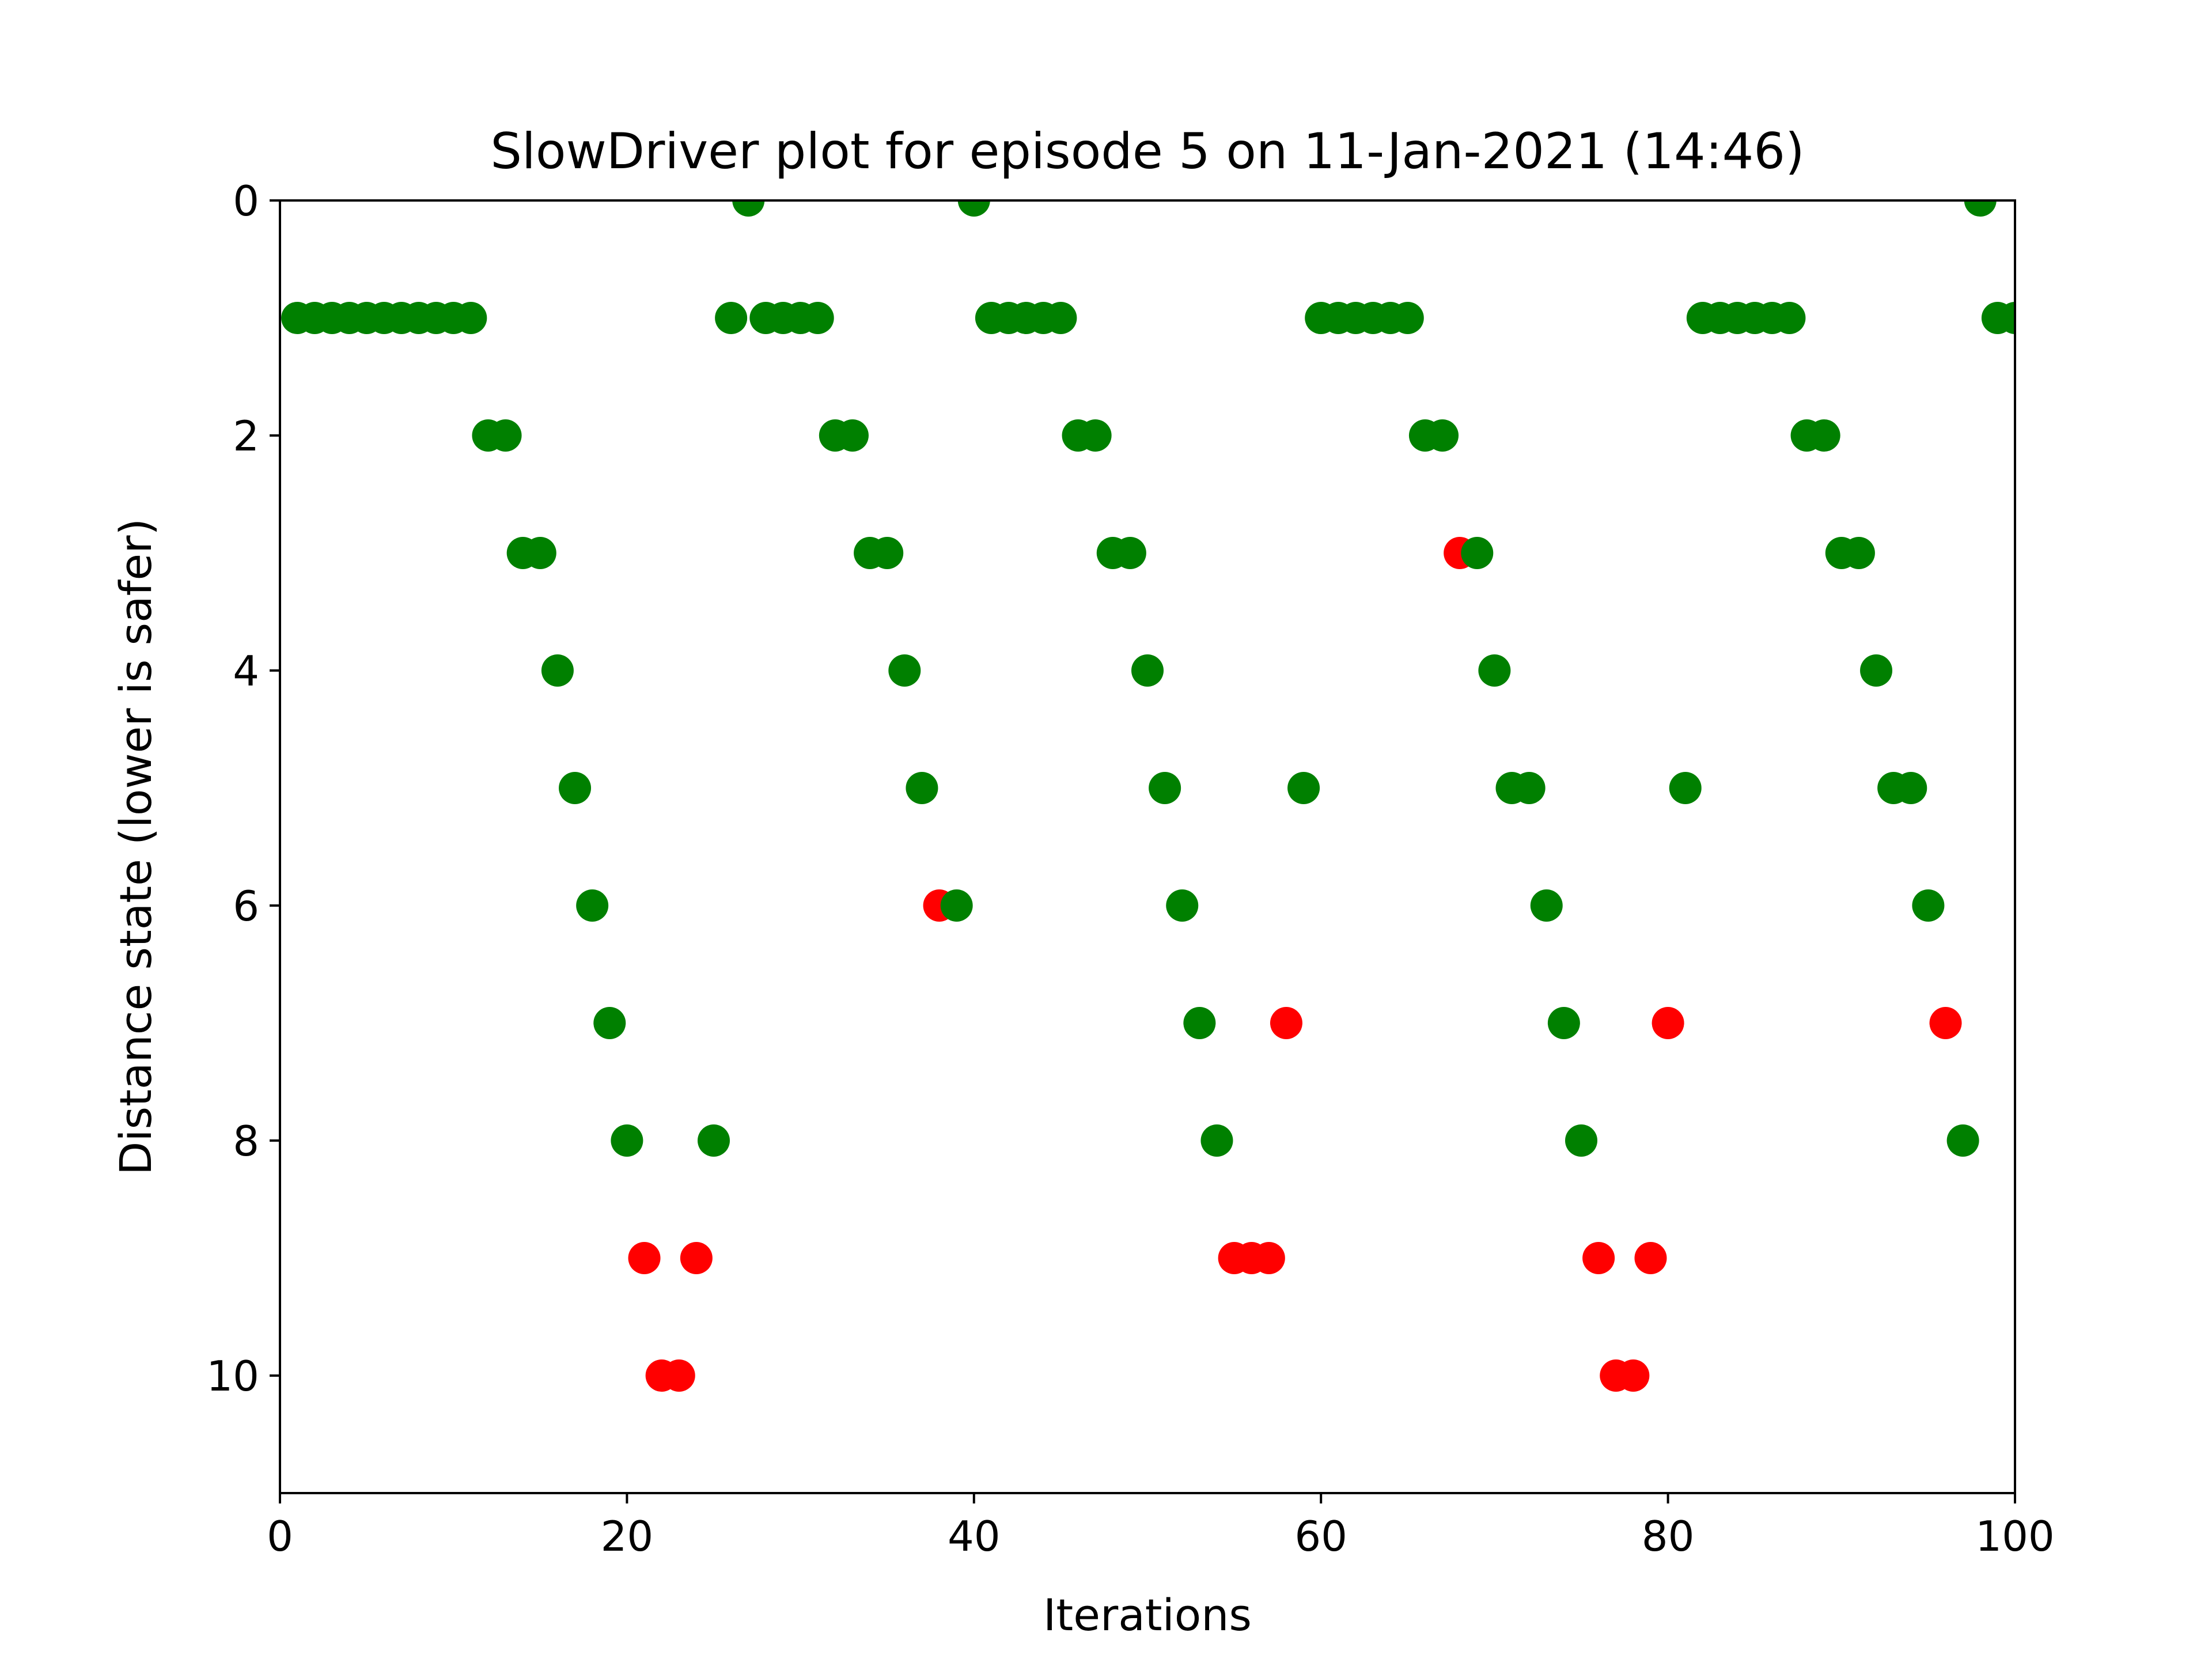 The width and height of the screenshot is (2212, 1659). Describe the element at coordinates (280, 1536) in the screenshot. I see `x-tick-label: 0` at that location.